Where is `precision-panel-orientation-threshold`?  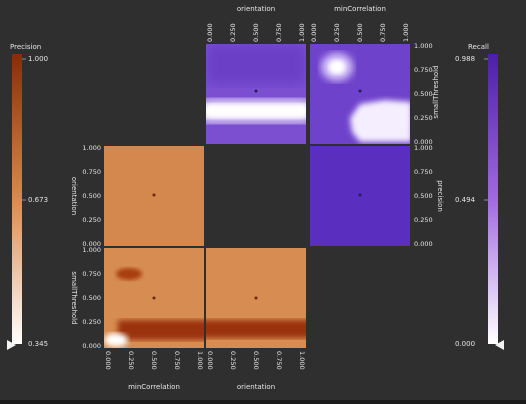 precision-panel-orientation-threshold is located at coordinates (256, 298).